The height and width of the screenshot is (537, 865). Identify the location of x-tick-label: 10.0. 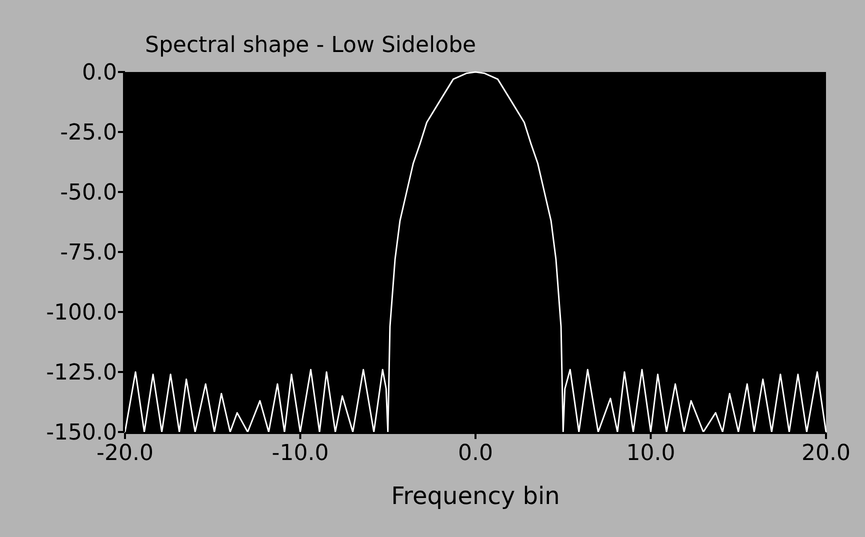
(651, 453).